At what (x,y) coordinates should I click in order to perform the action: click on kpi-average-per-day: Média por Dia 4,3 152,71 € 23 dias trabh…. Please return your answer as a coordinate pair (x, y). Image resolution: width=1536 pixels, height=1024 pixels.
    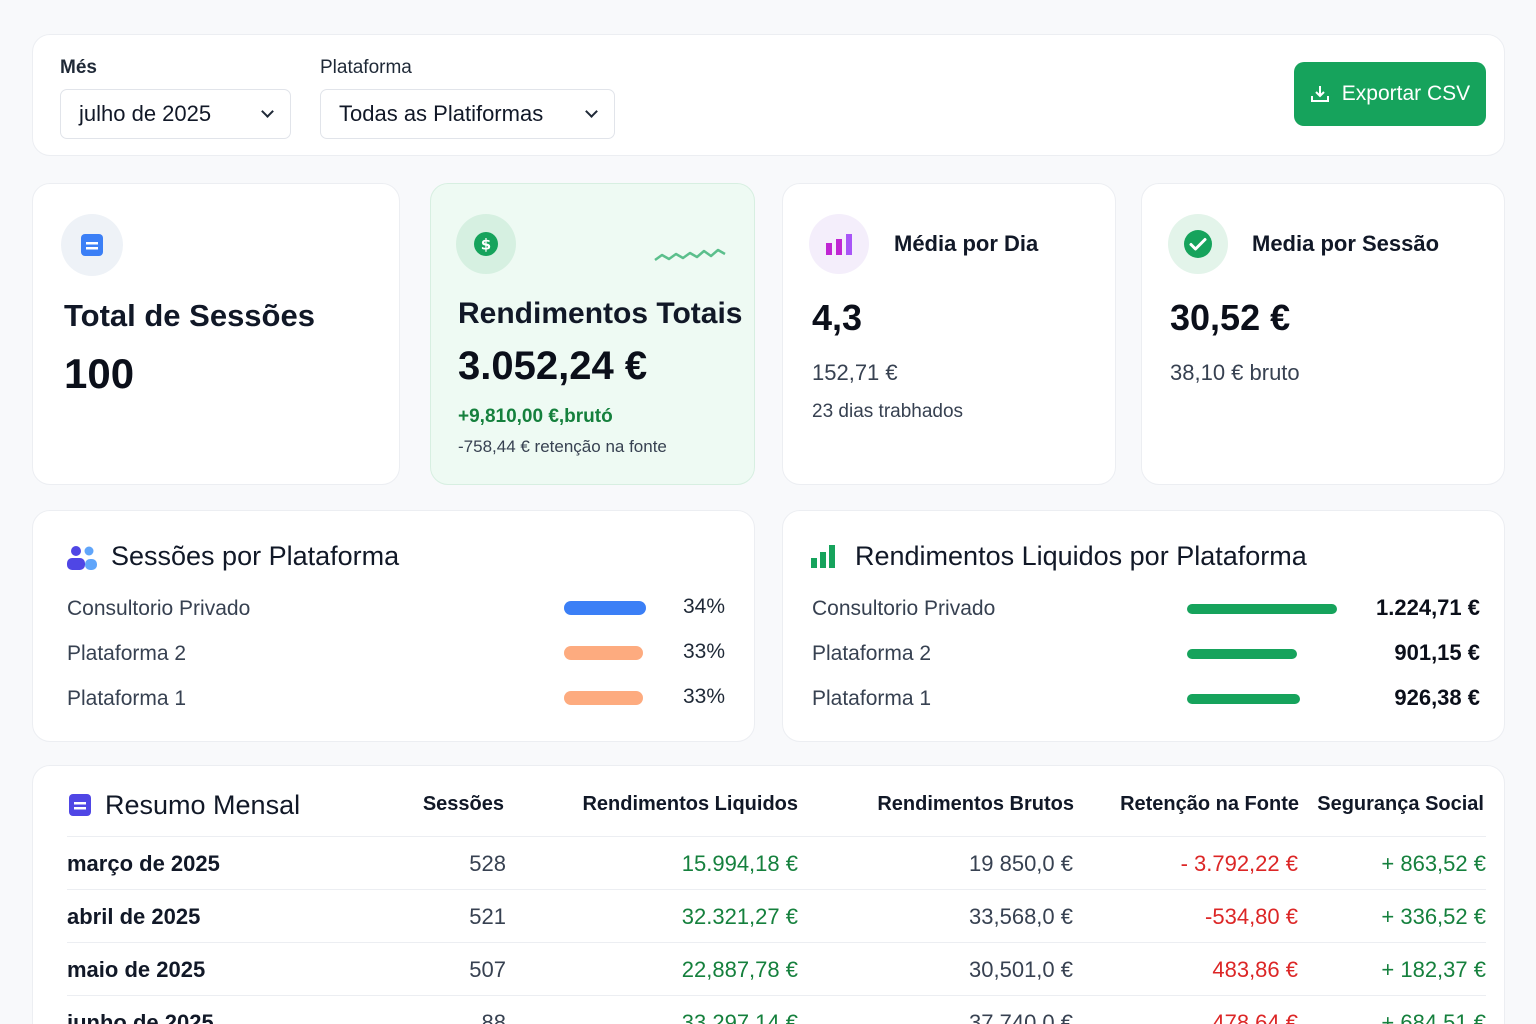
    Looking at the image, I should click on (949, 334).